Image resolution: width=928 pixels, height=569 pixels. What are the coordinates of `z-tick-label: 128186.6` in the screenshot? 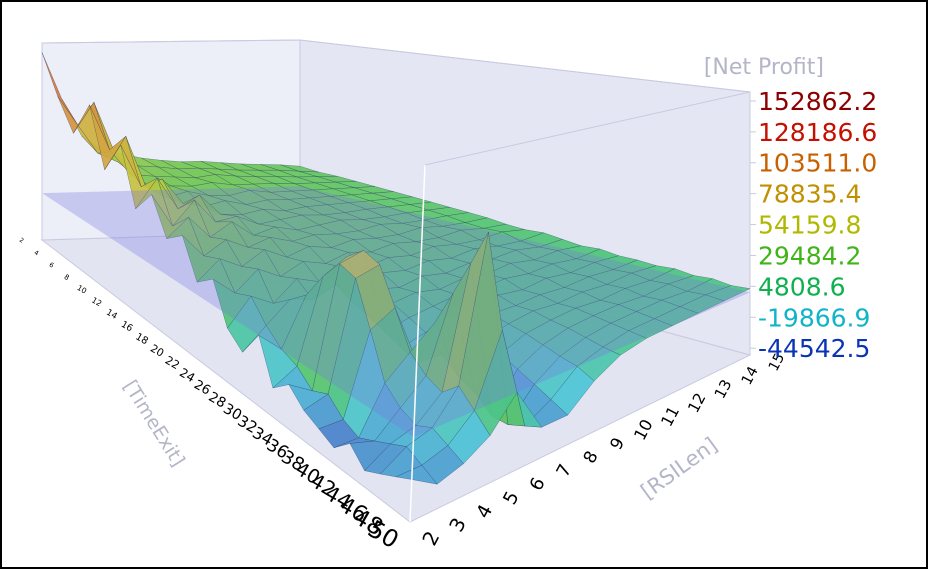 It's located at (817, 132).